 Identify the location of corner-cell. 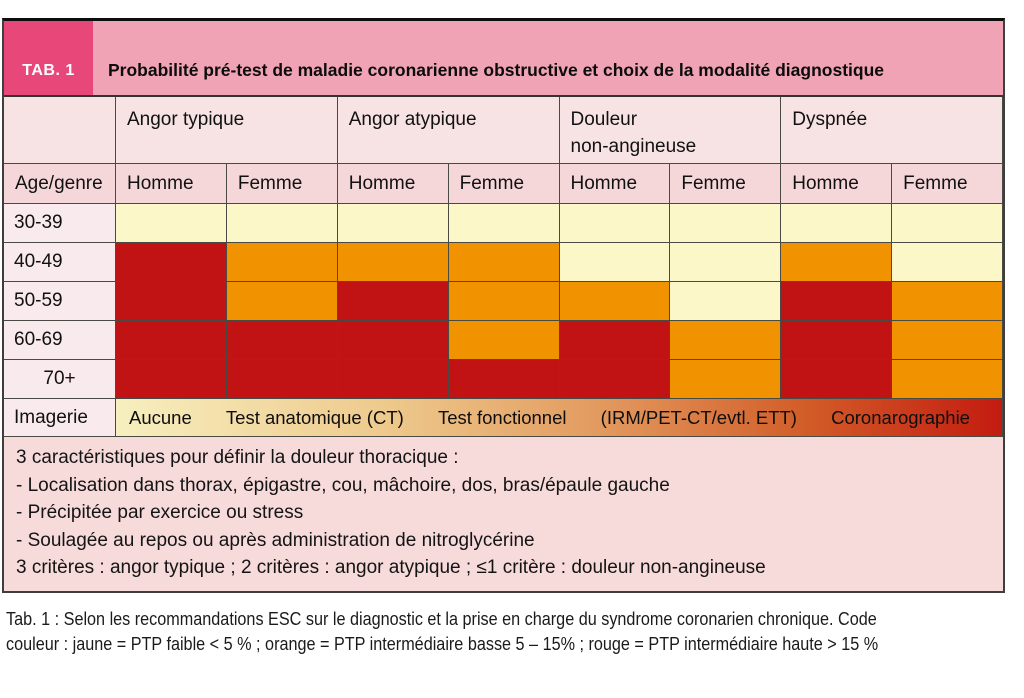
(60, 130).